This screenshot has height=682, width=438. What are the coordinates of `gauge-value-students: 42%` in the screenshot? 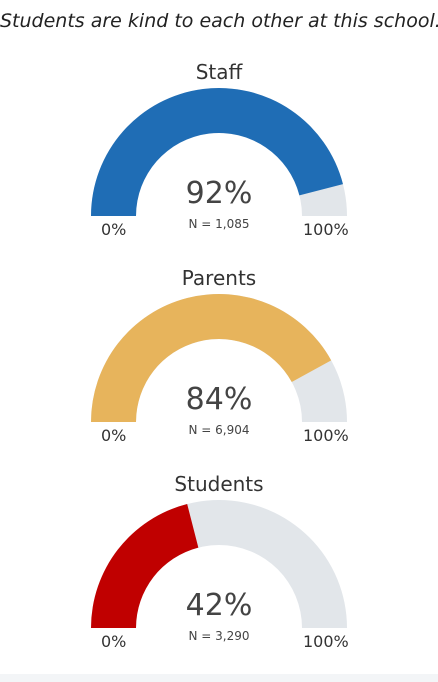 It's located at (219, 605).